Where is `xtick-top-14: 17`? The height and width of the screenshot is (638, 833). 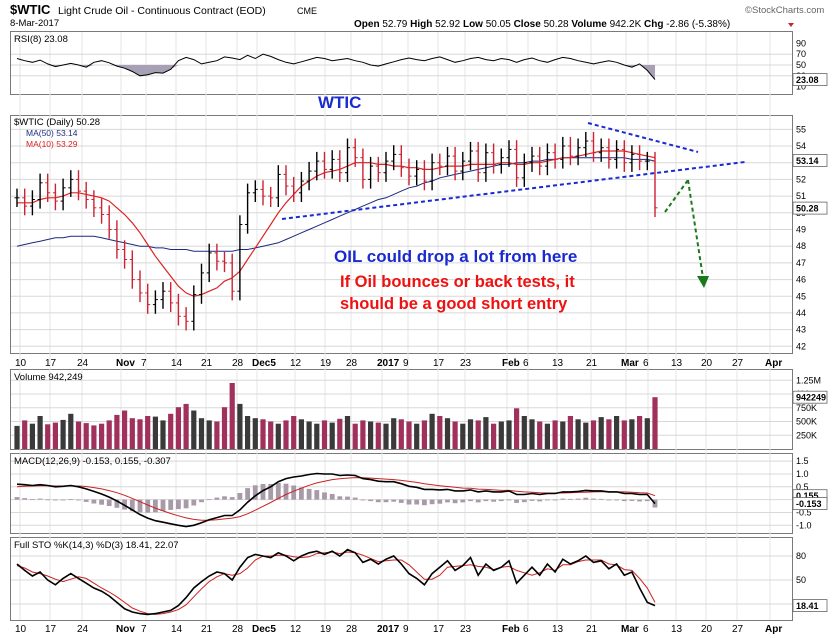
xtick-top-14: 17 is located at coordinates (439, 363).